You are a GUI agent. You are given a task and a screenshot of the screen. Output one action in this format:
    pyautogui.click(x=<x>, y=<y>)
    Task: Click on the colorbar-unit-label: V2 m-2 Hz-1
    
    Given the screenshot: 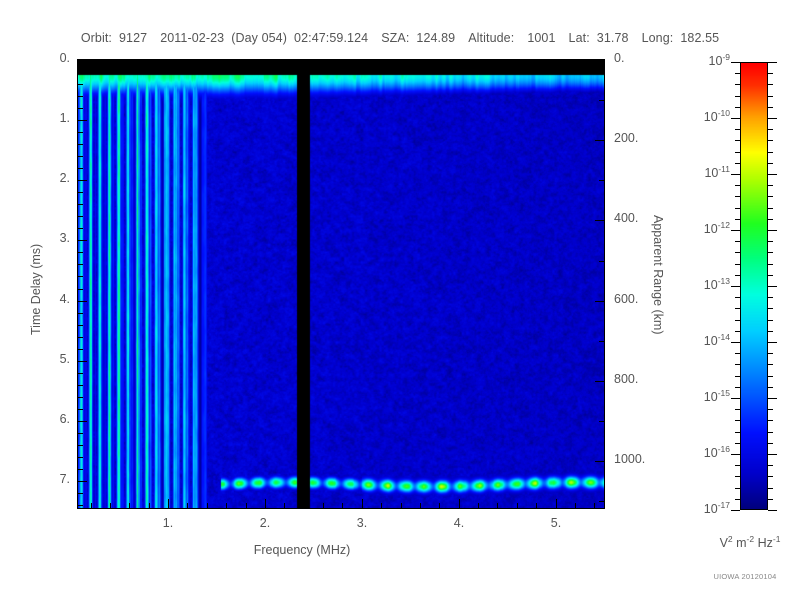 What is the action you would take?
    pyautogui.click(x=750, y=542)
    